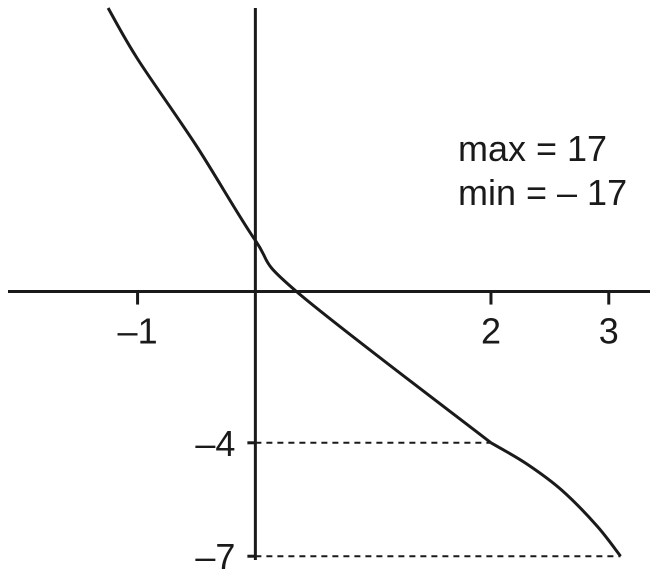  What do you see at coordinates (542, 170) in the screenshot?
I see `annotation-block: max = 17 min = – 17` at bounding box center [542, 170].